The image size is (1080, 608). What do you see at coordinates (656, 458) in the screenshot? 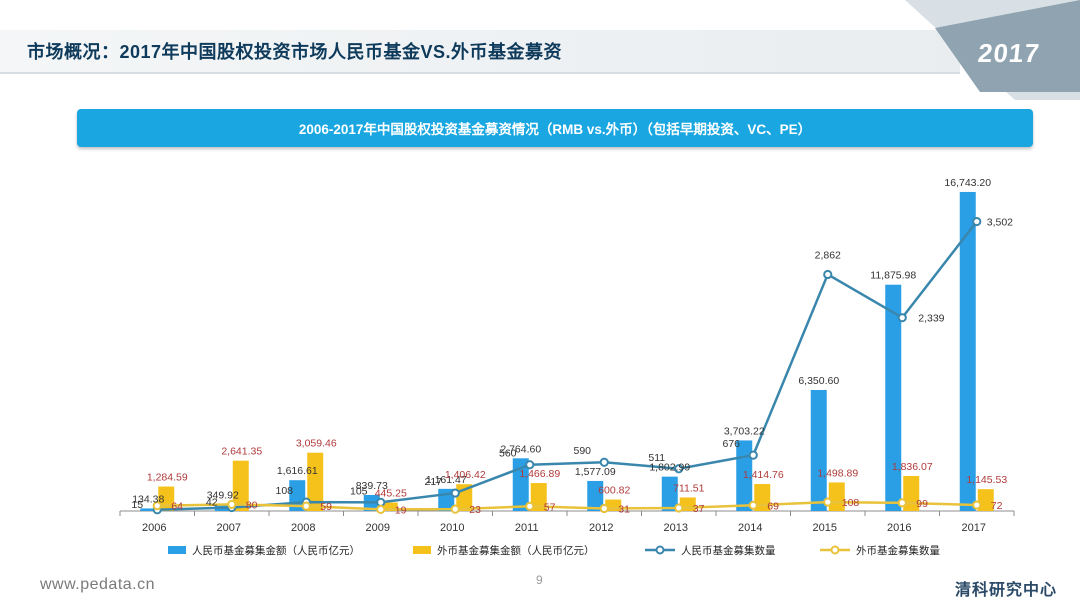
I see `rmb-count-label: 511` at bounding box center [656, 458].